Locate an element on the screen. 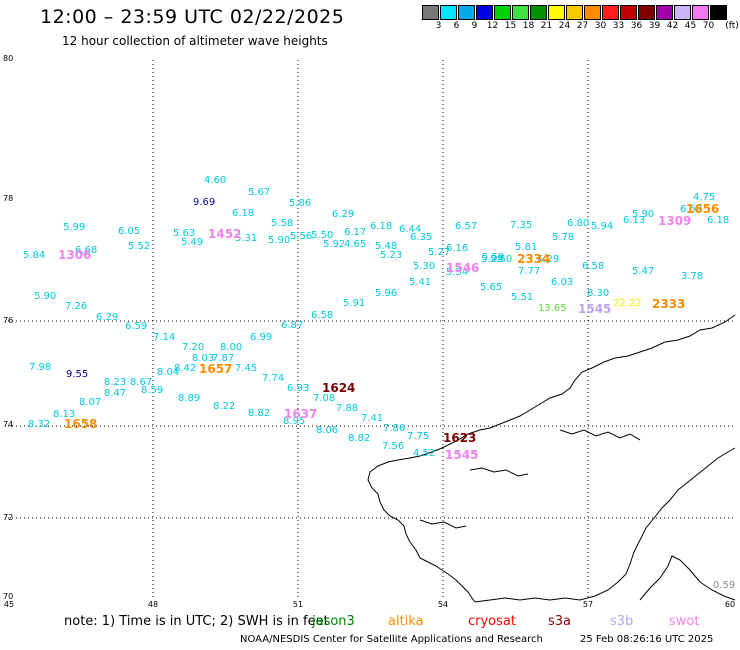  legend-label: 33 is located at coordinates (618, 26).